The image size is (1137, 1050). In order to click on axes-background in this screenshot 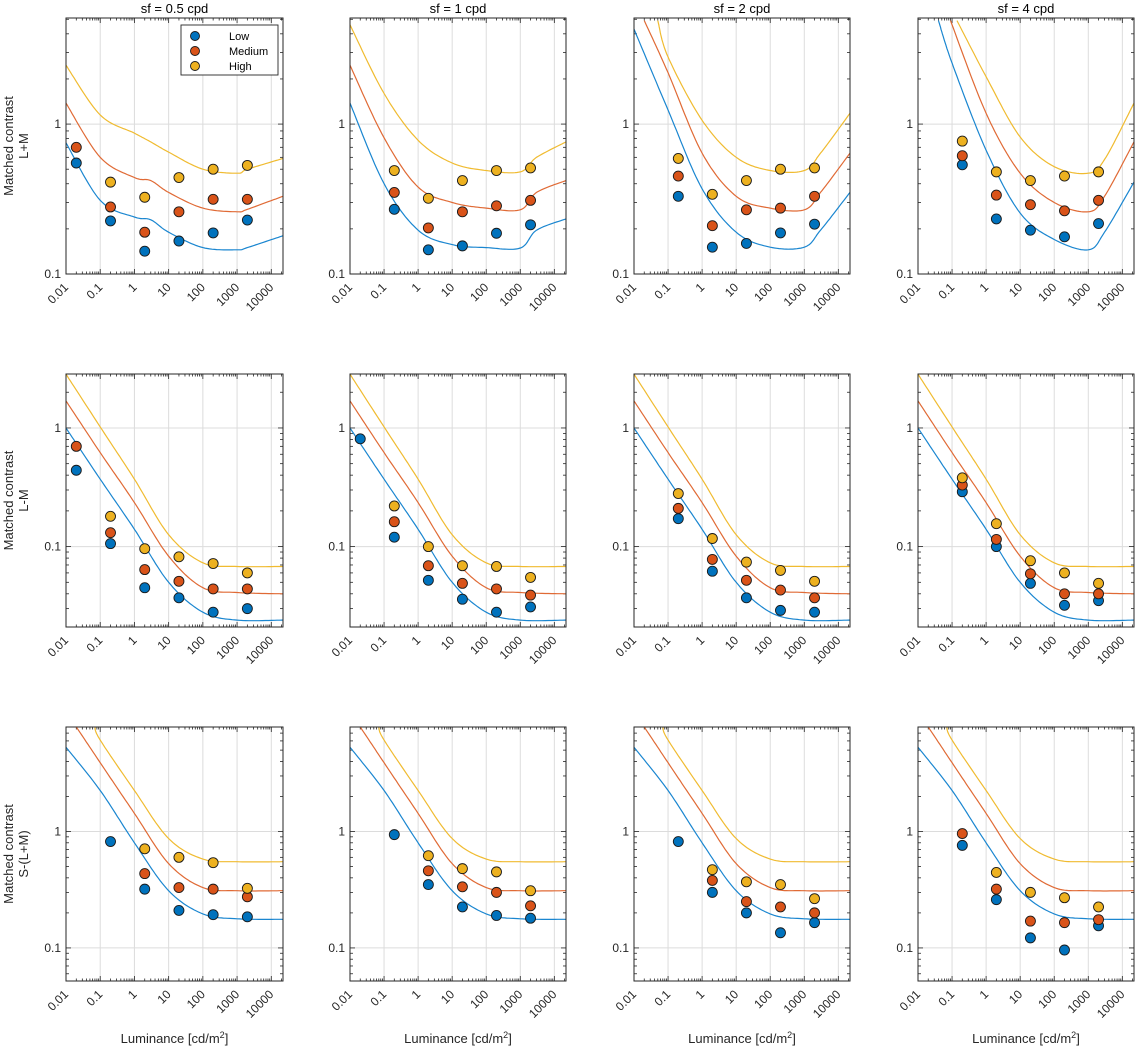, I will do `click(1026, 146)`.